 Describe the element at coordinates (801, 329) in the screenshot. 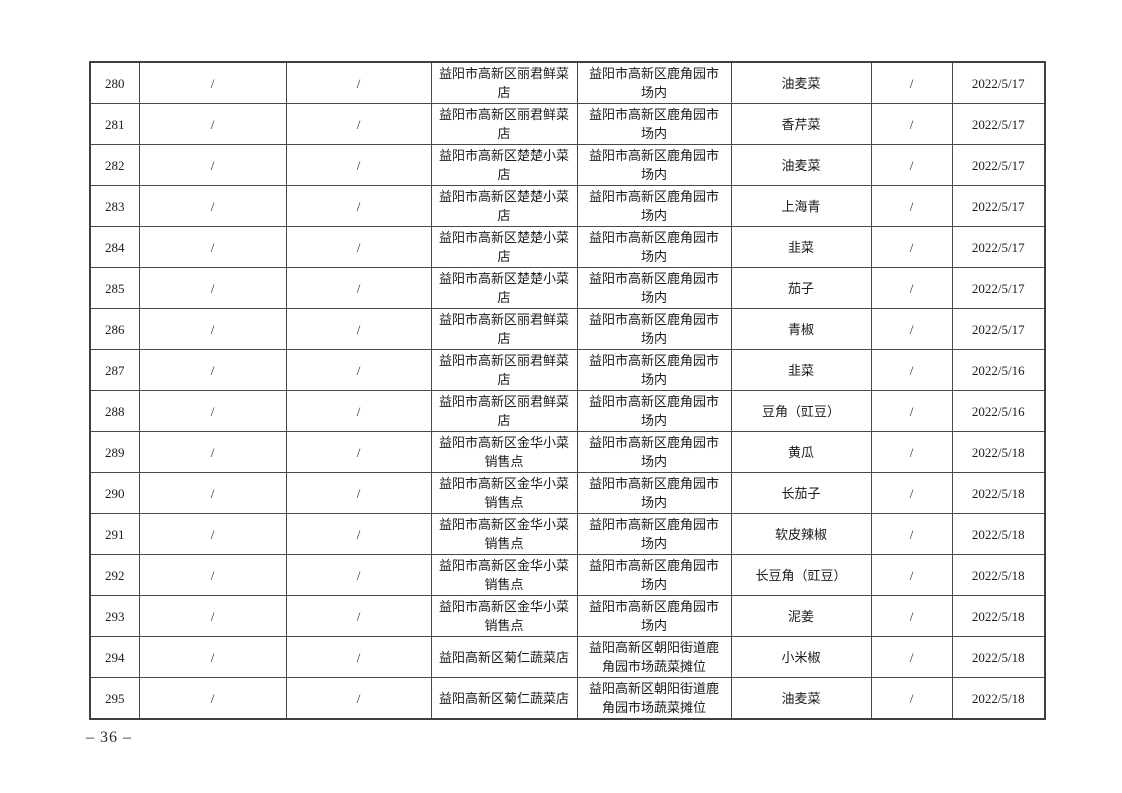

I see `table-cell: 青椒` at that location.